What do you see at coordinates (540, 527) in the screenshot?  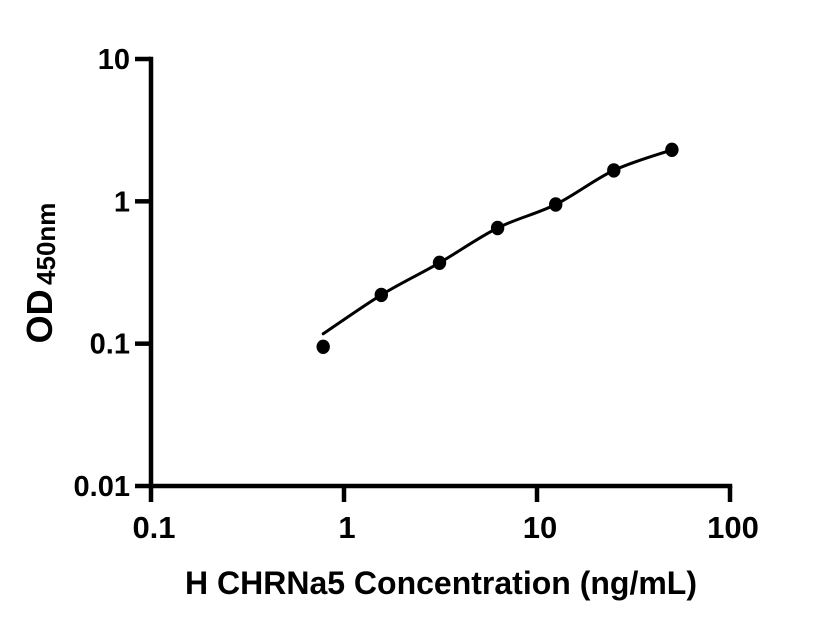 I see `x-tick-label: 10` at bounding box center [540, 527].